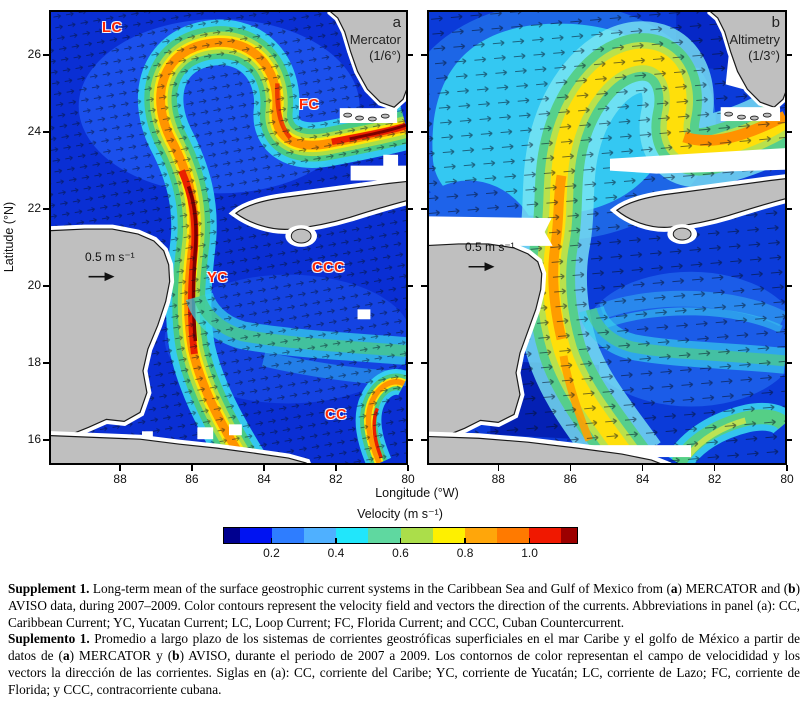  What do you see at coordinates (682, 234) in the screenshot?
I see `isla-juventud-b` at bounding box center [682, 234].